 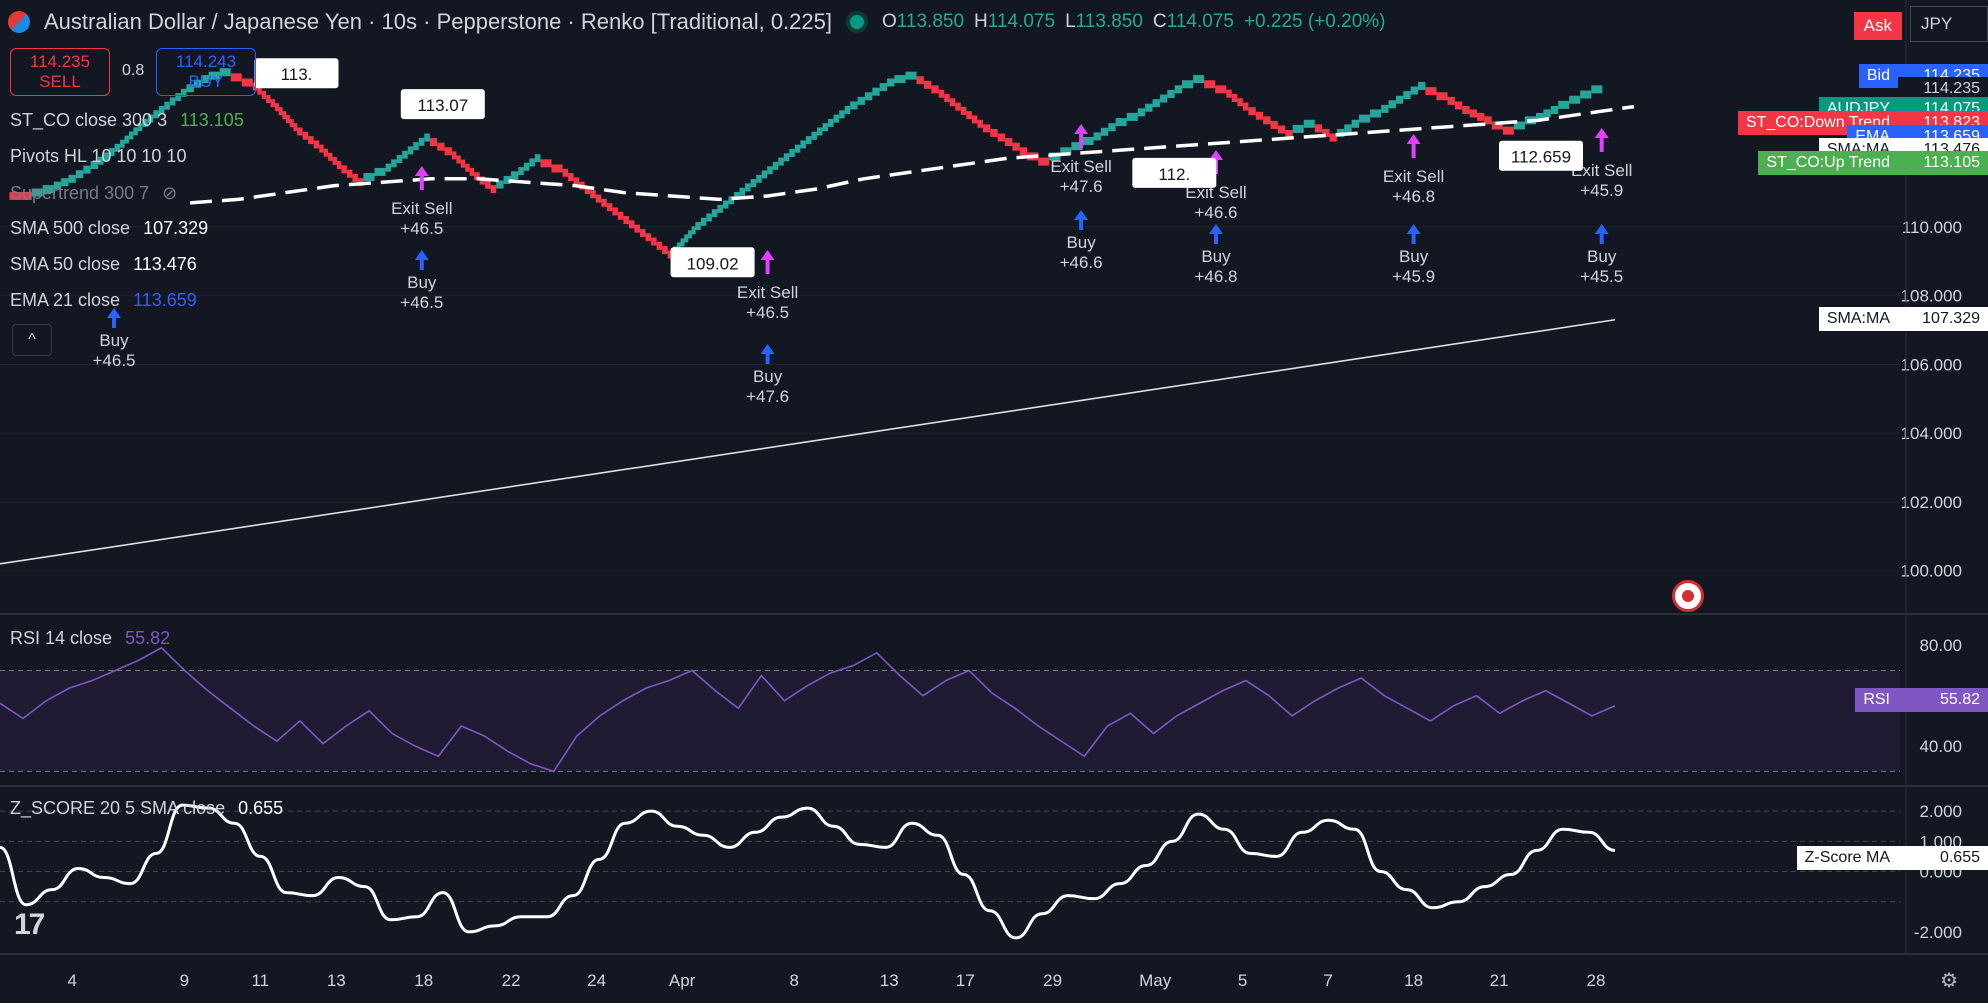 I want to click on currency-select: JPY, so click(x=1949, y=24).